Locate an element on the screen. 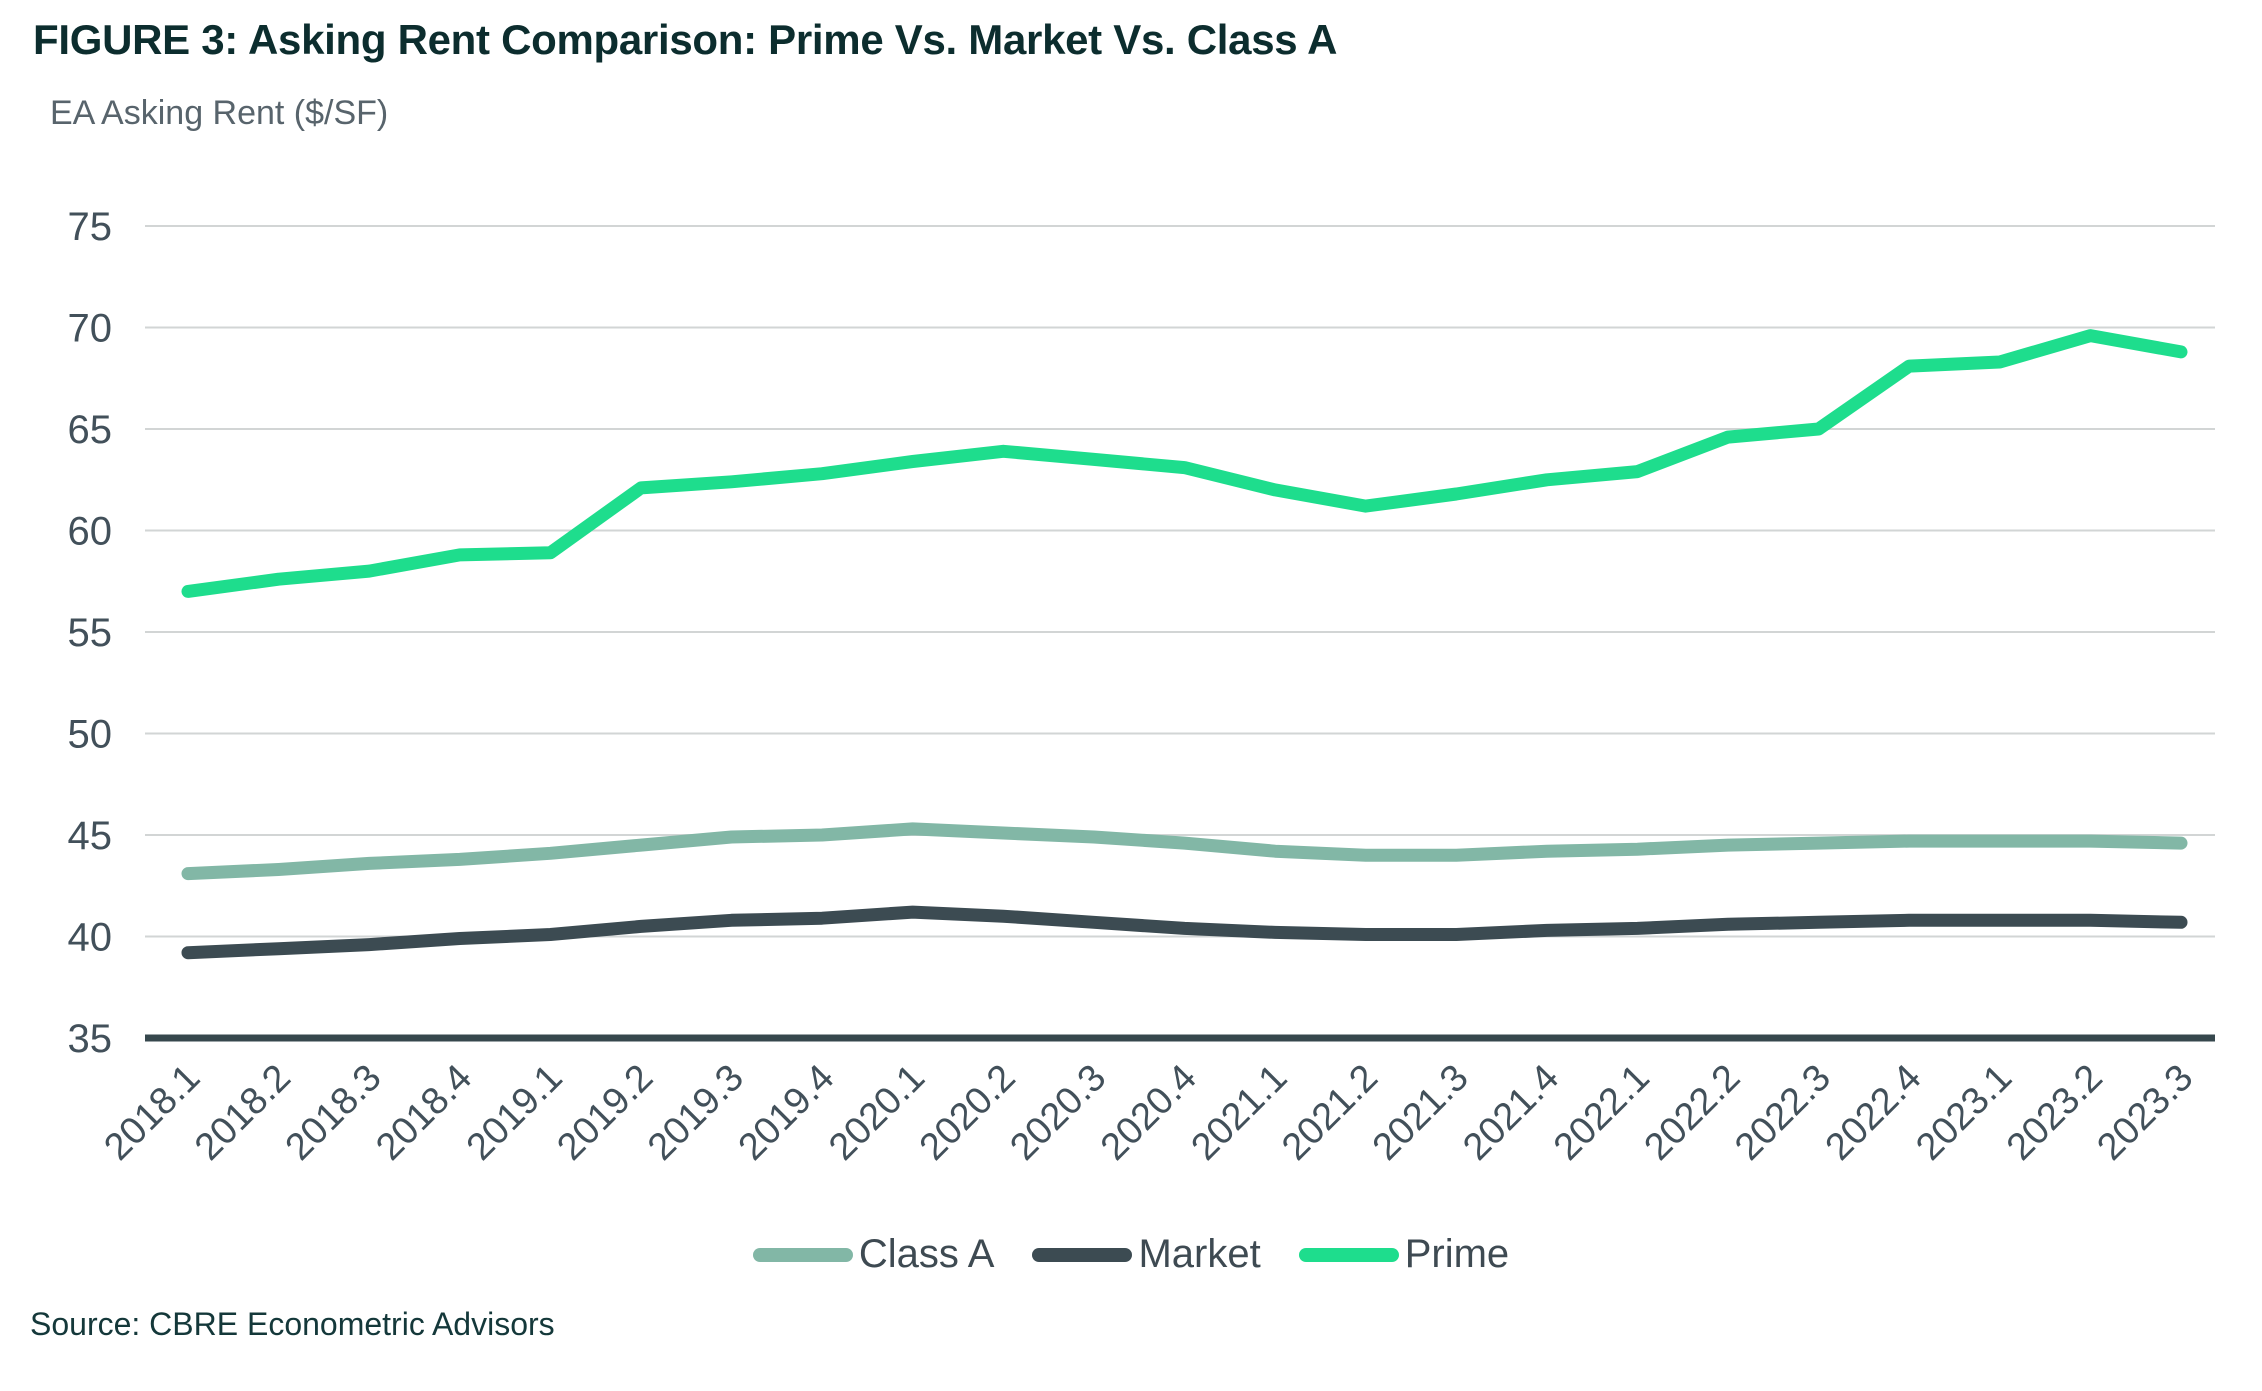  y-tick-label-55: 55 is located at coordinates (90, 633).